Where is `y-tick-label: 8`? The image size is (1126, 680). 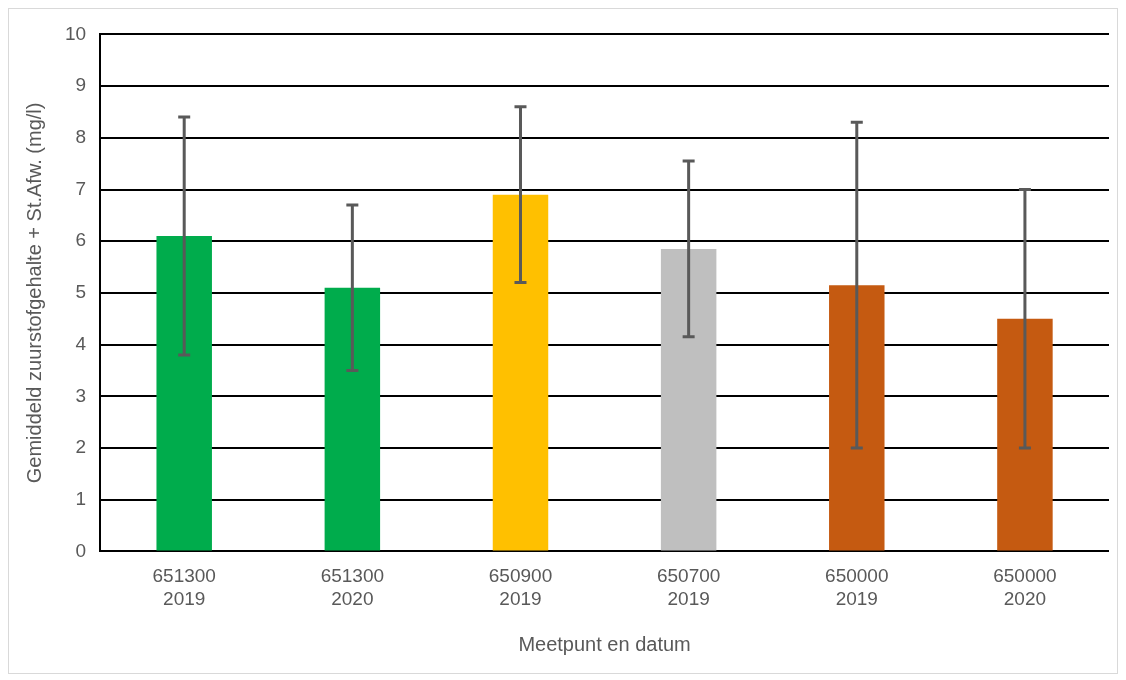 y-tick-label: 8 is located at coordinates (81, 137).